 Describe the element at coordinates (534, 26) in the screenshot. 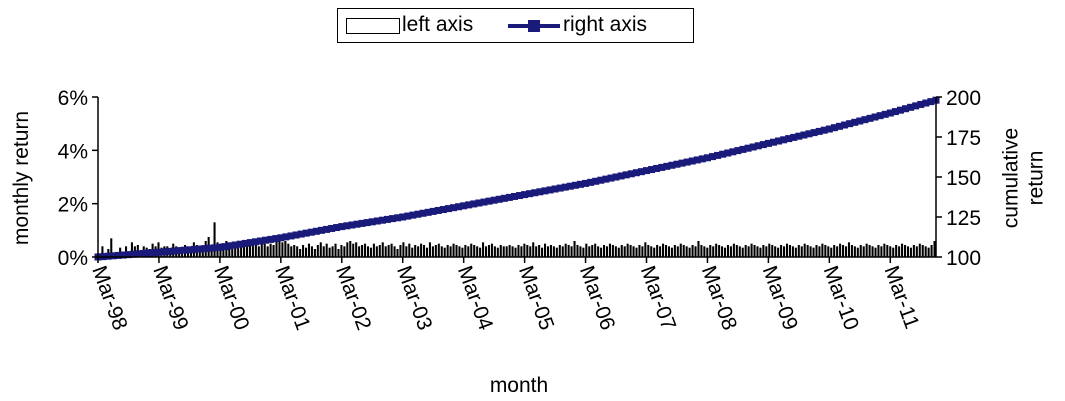

I see `legend-line-swatch` at that location.